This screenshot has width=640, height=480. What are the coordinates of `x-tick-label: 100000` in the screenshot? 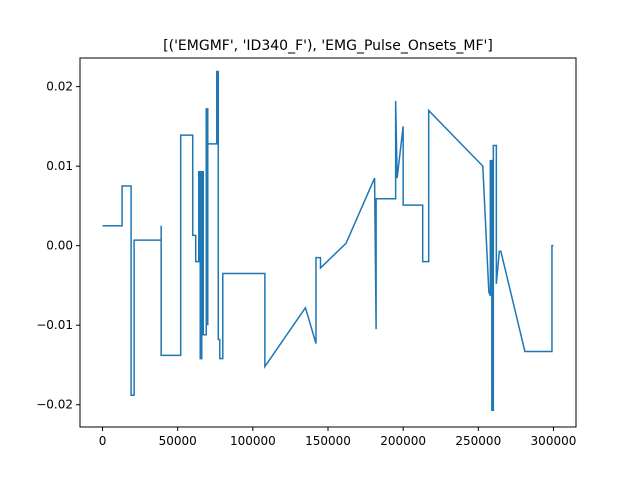 It's located at (253, 441).